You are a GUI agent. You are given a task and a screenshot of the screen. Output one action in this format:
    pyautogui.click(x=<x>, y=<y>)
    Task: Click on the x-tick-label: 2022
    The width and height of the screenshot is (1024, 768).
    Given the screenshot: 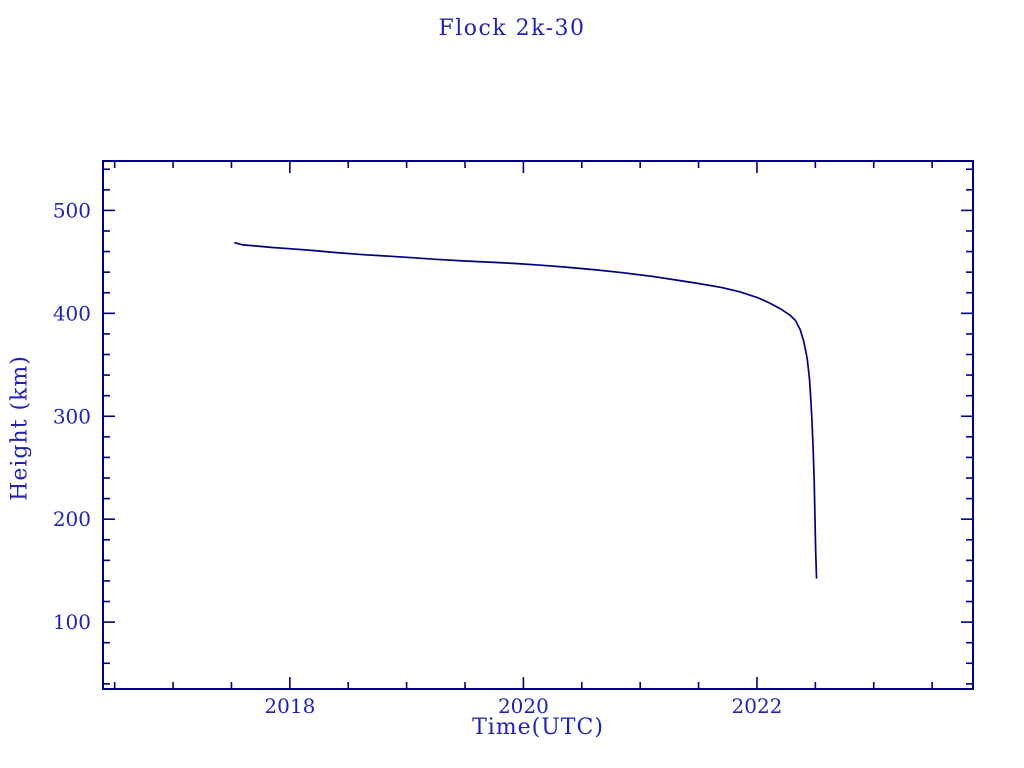 What is the action you would take?
    pyautogui.click(x=757, y=706)
    